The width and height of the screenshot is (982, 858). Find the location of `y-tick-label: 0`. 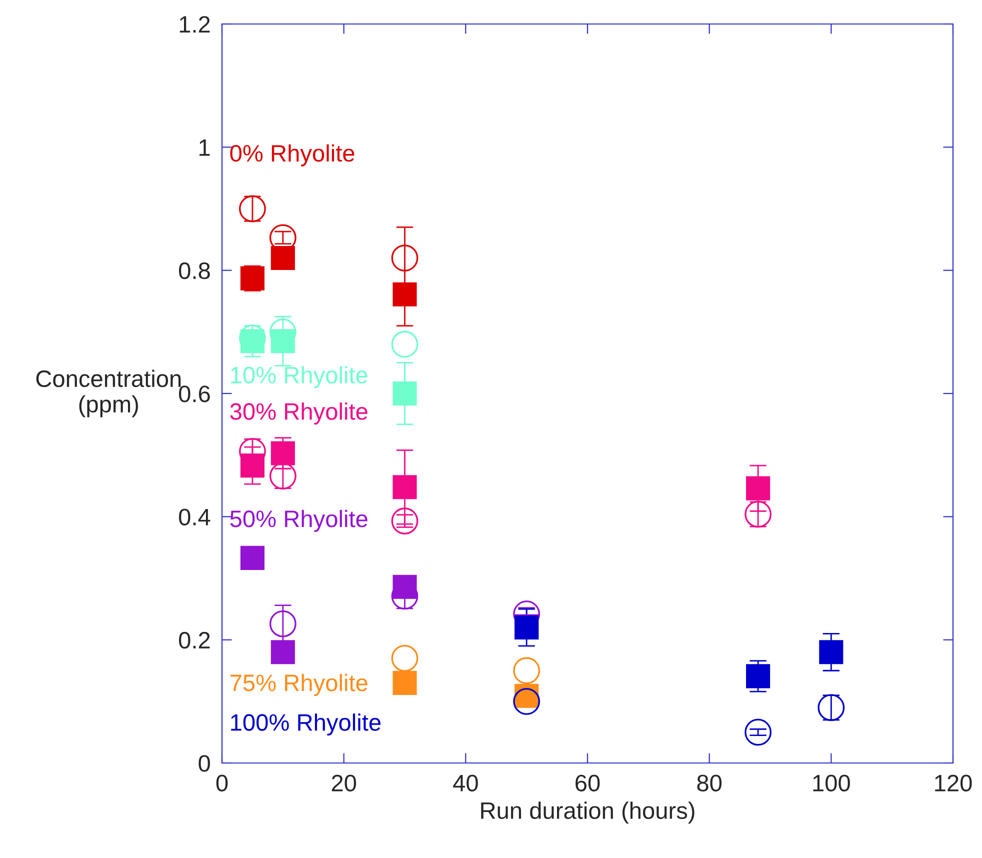

y-tick-label: 0 is located at coordinates (204, 763).